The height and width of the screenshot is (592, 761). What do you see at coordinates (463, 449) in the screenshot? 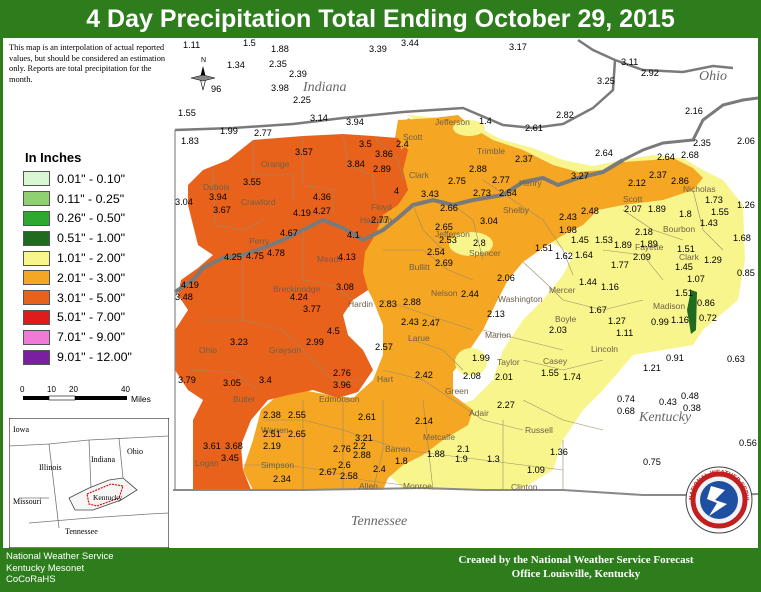
I see `precip-value: 2.1` at bounding box center [463, 449].